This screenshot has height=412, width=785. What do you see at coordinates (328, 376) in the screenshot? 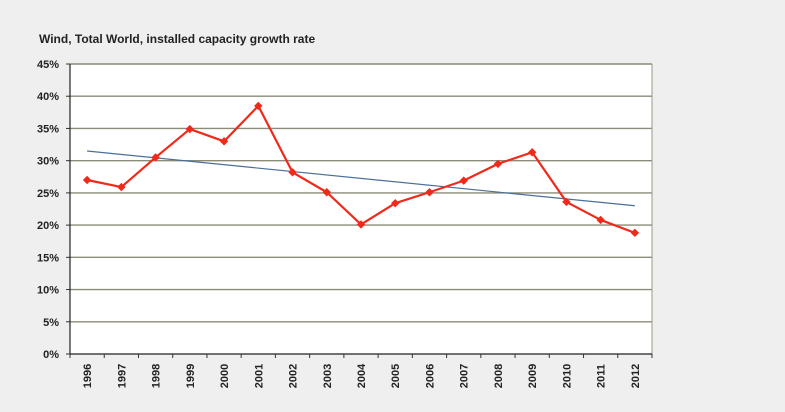
I see `x-tick-label: 2003` at bounding box center [328, 376].